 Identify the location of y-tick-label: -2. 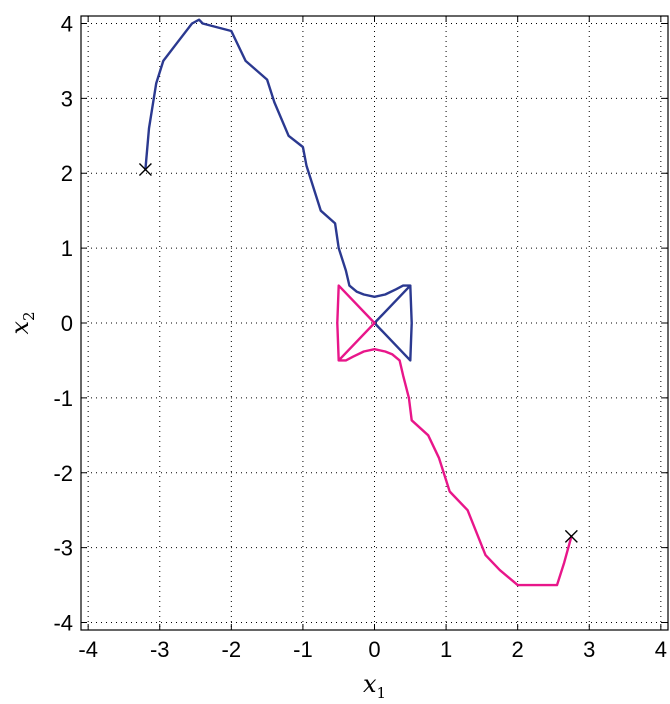
(63, 473).